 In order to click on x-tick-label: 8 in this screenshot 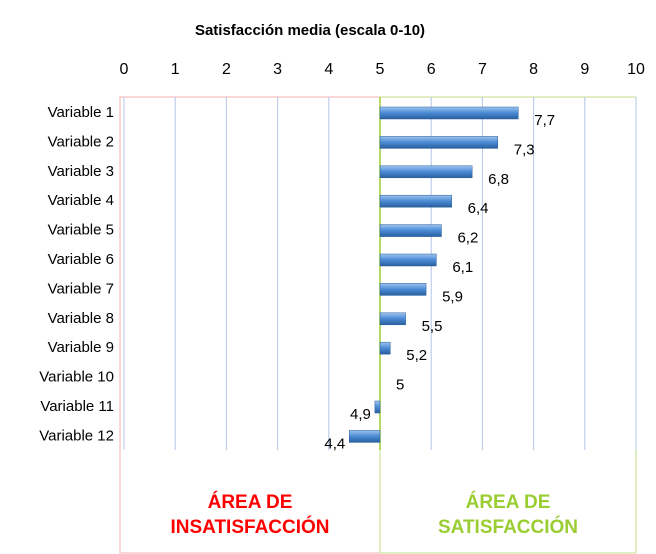, I will do `click(533, 69)`.